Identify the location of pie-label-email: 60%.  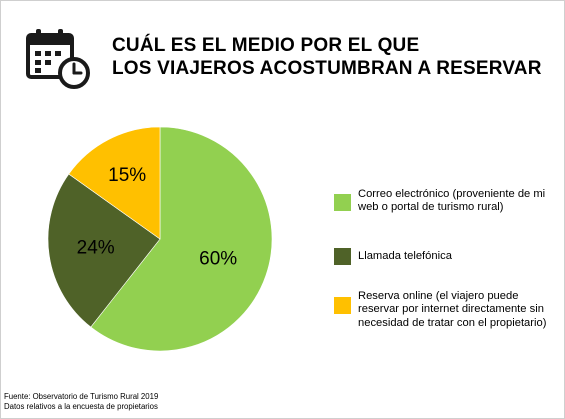
(218, 259).